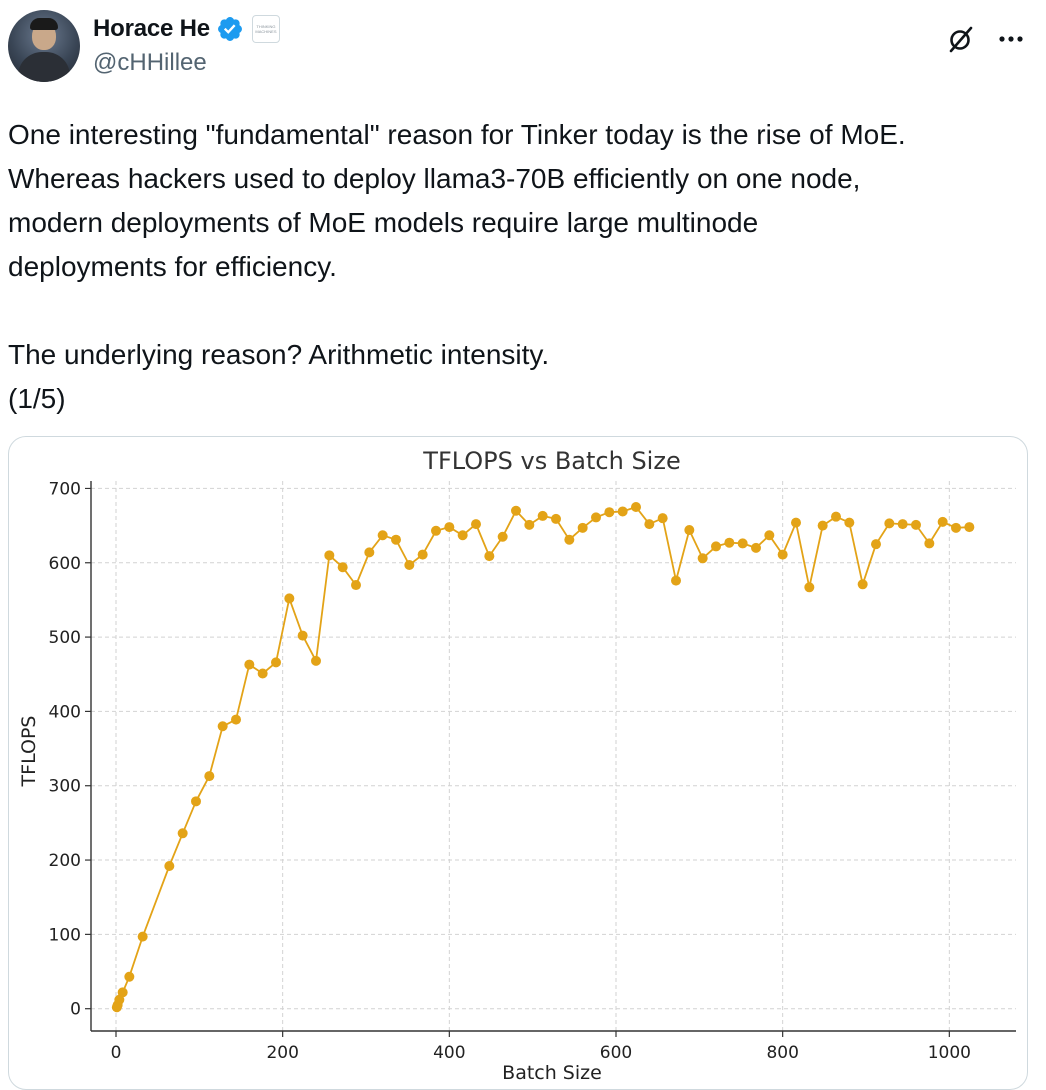  What do you see at coordinates (65, 787) in the screenshot?
I see `y-tick-label: 300` at bounding box center [65, 787].